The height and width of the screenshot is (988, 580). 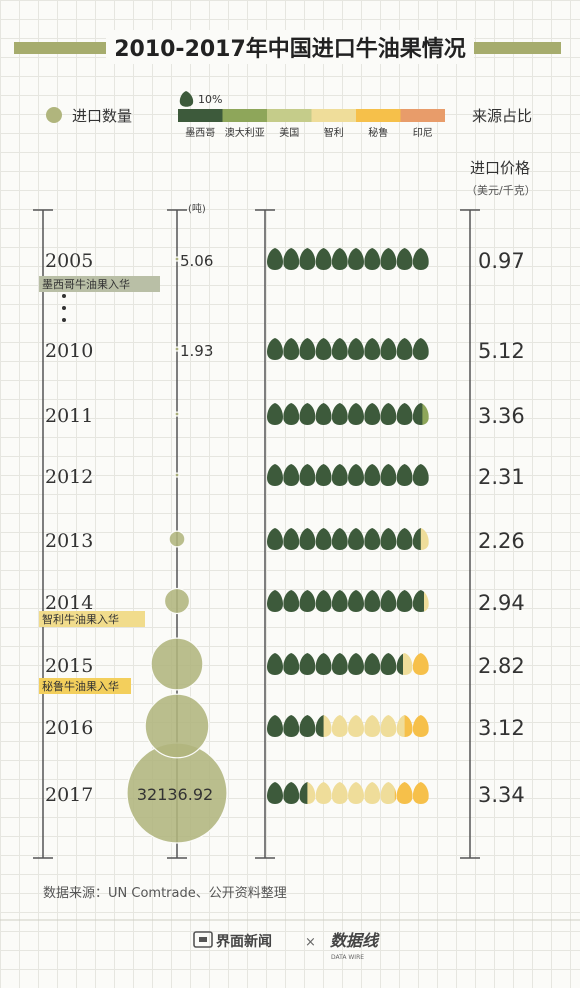 I want to click on source-color-legend: 墨西哥 澳大利亚 美国 智利 秘鲁 印尼, so click(x=311, y=124).